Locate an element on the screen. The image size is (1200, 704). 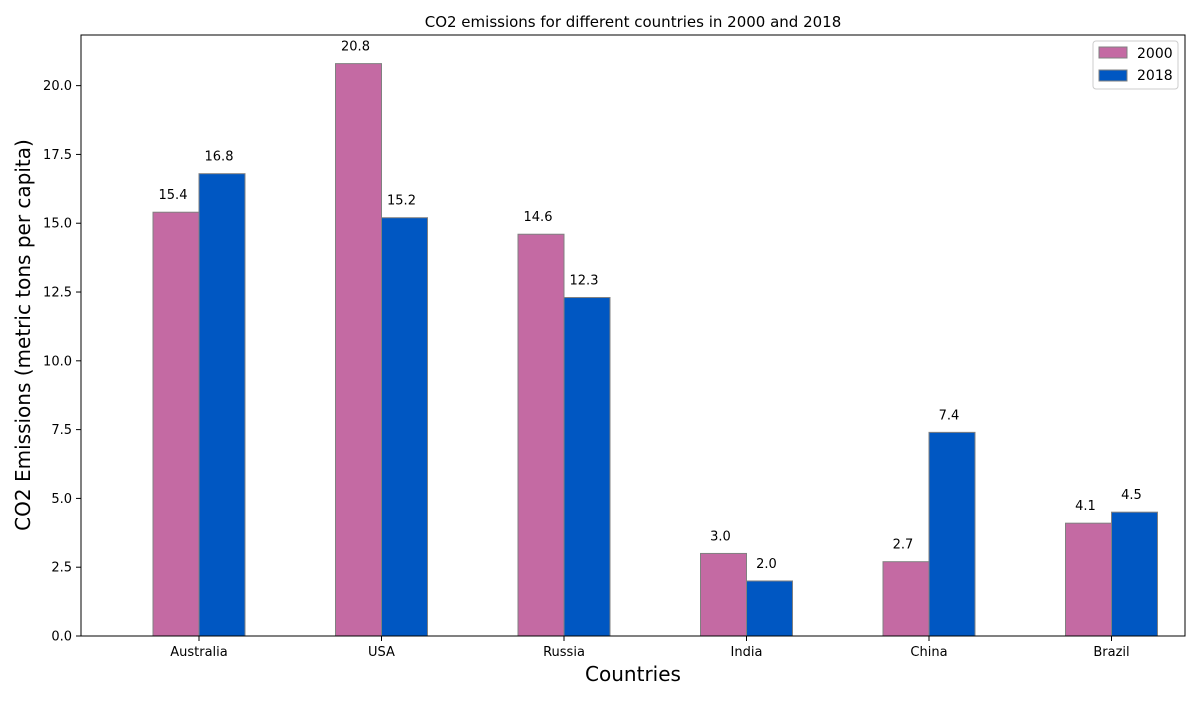
value-label-india-2018: 2.0 is located at coordinates (766, 564).